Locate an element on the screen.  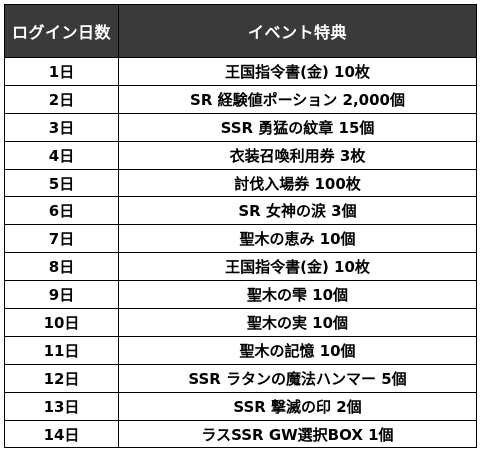
table-row: 12日 SSR ラタンの魔法ハンマー 5個 is located at coordinates (240, 378).